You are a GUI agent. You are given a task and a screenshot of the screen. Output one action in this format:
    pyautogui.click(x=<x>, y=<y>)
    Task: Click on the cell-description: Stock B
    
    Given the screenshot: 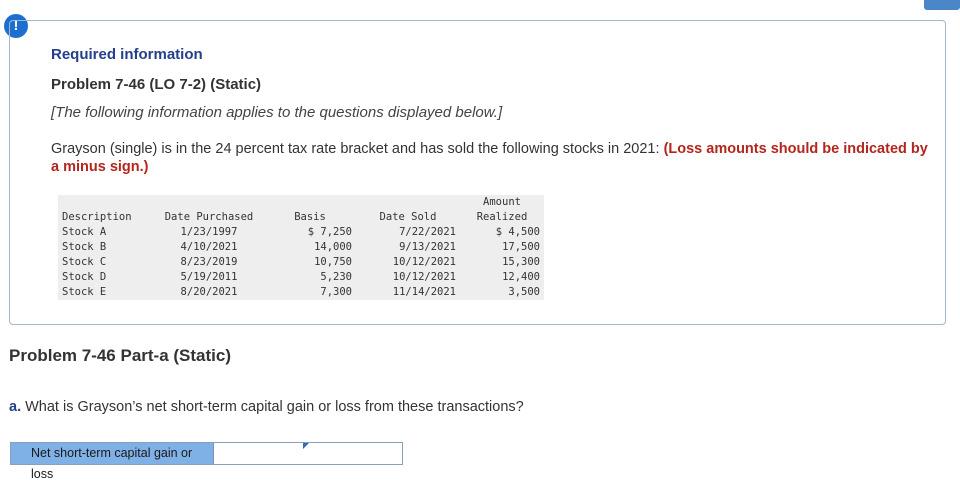 What is the action you would take?
    pyautogui.click(x=84, y=247)
    